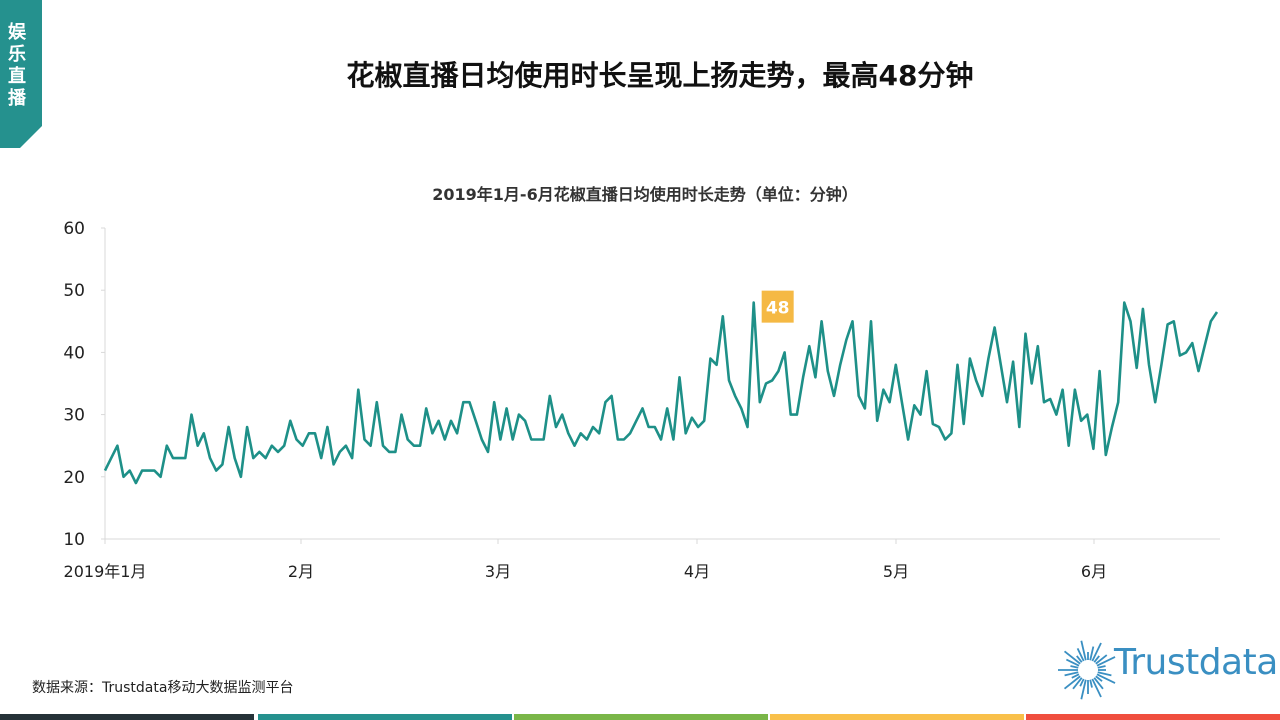  What do you see at coordinates (105, 571) in the screenshot?
I see `x-tick-label: 2019年1月` at bounding box center [105, 571].